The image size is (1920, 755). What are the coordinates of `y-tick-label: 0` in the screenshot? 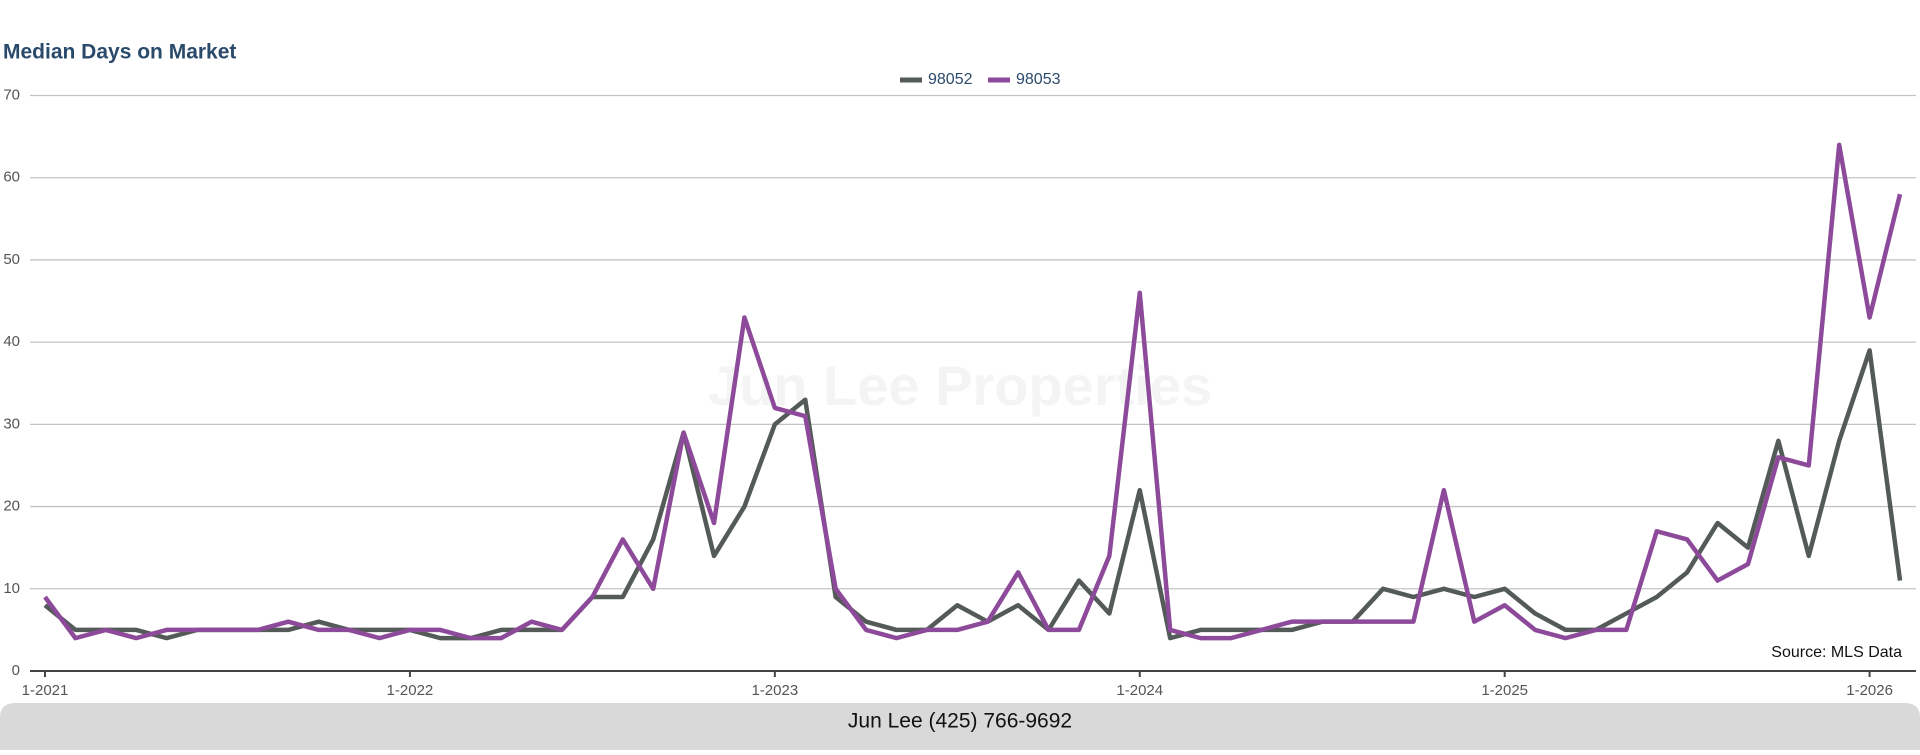 It's located at (16, 670).